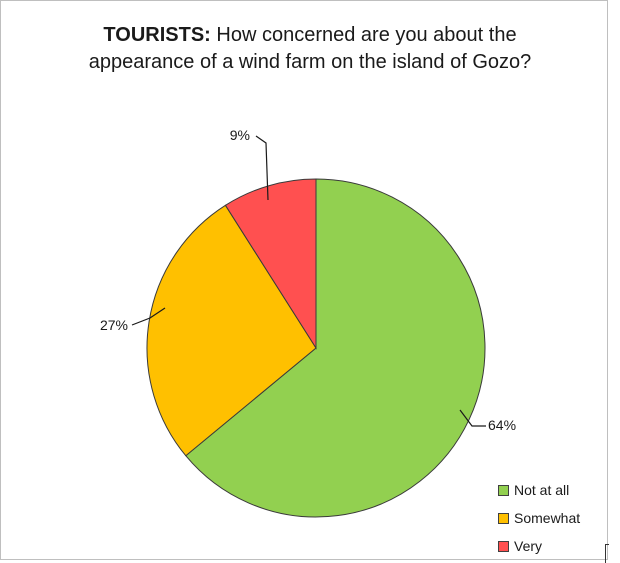 Image resolution: width=620 pixels, height=563 pixels. What do you see at coordinates (157, 35) in the screenshot?
I see `title-bold: TOURISTS:` at bounding box center [157, 35].